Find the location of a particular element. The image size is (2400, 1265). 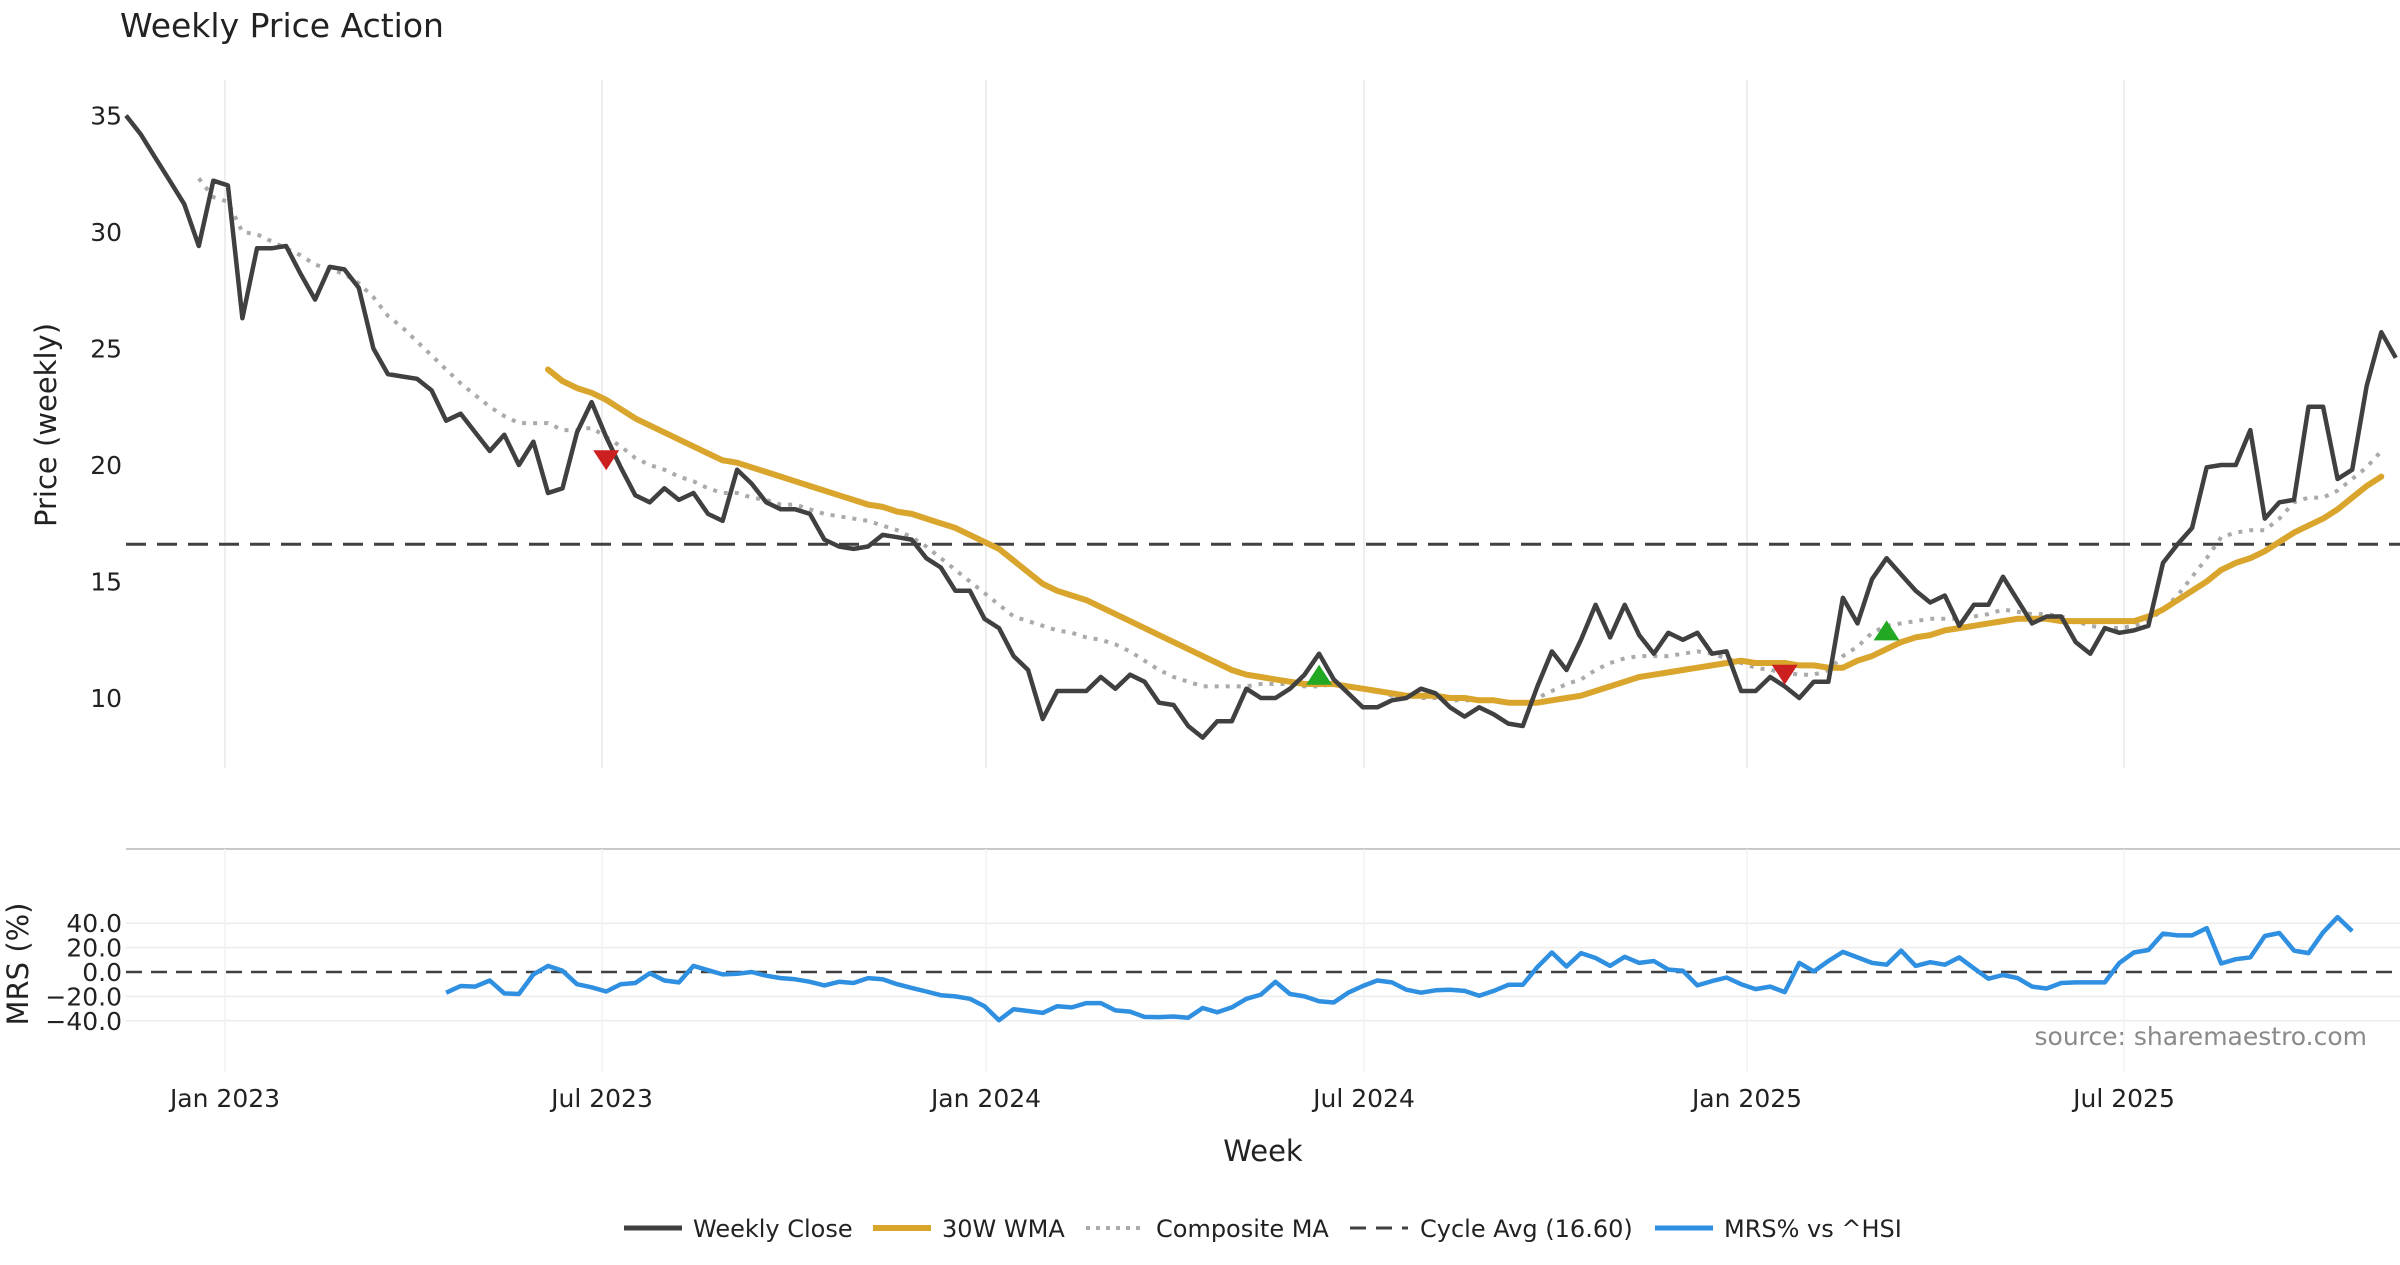

mrs-y-ticks: −40.0−20.00.020.040.0 is located at coordinates (83, 972).